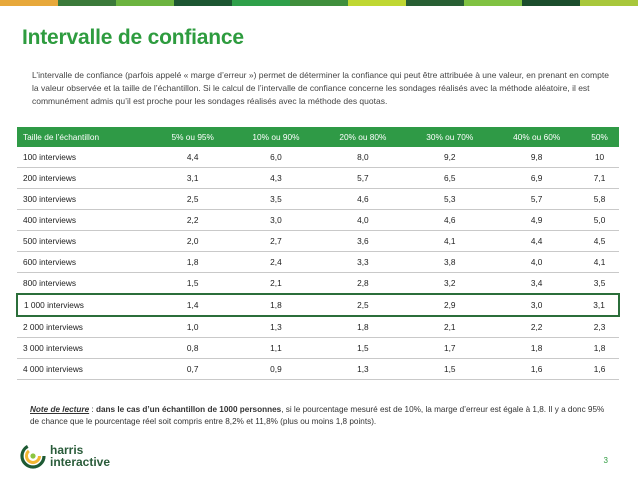 The height and width of the screenshot is (479, 638). Describe the element at coordinates (192, 305) in the screenshot. I see `margin-value-cell: 1,4` at that location.